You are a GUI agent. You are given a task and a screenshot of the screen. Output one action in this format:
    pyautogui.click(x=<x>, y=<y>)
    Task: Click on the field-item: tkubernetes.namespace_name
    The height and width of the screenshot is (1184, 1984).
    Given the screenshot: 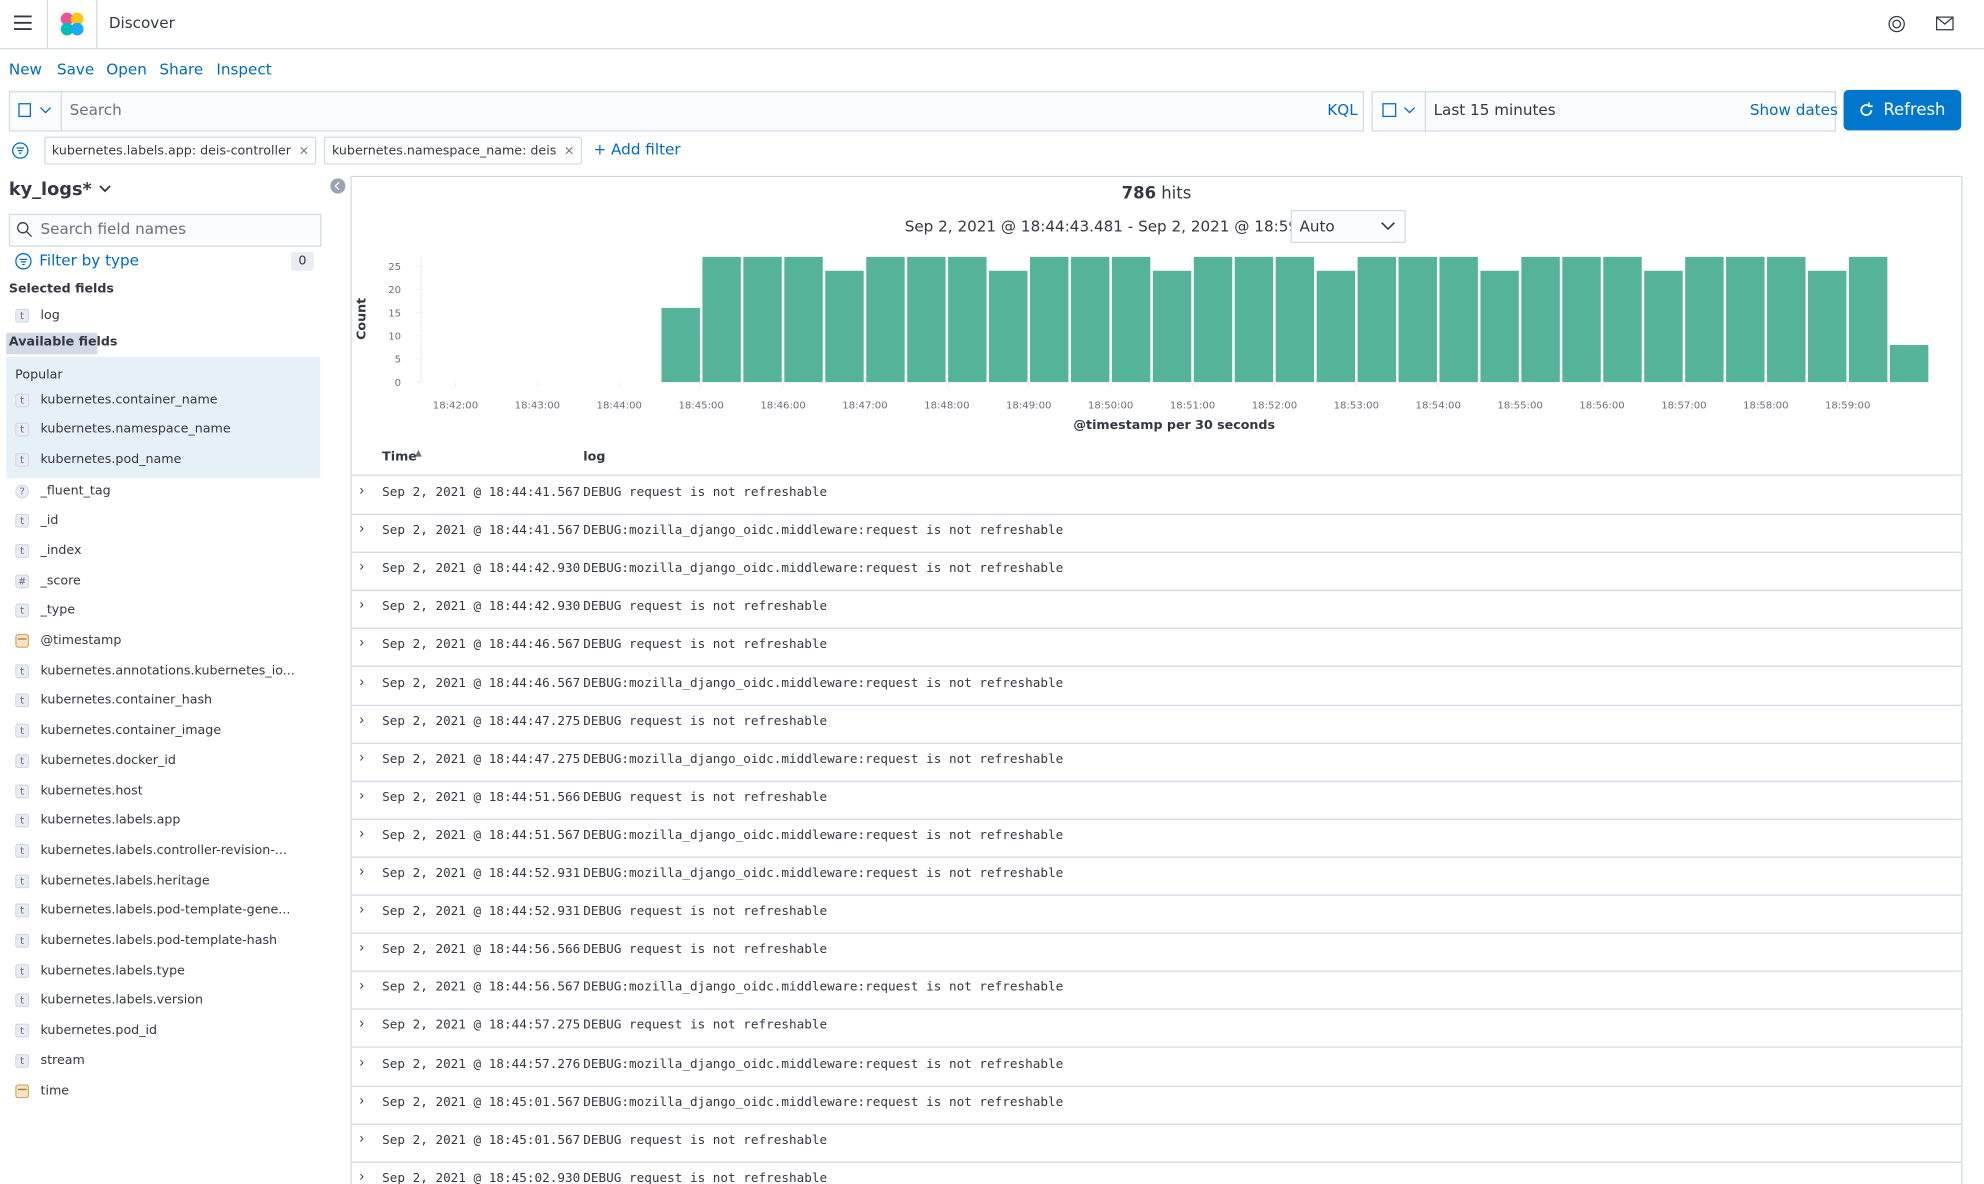 What is the action you would take?
    pyautogui.click(x=122, y=429)
    